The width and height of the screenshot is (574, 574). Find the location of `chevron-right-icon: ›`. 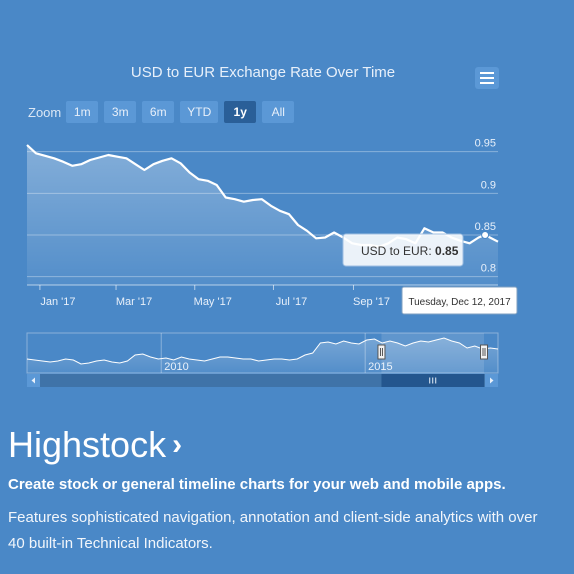

chevron-right-icon: › is located at coordinates (177, 444).